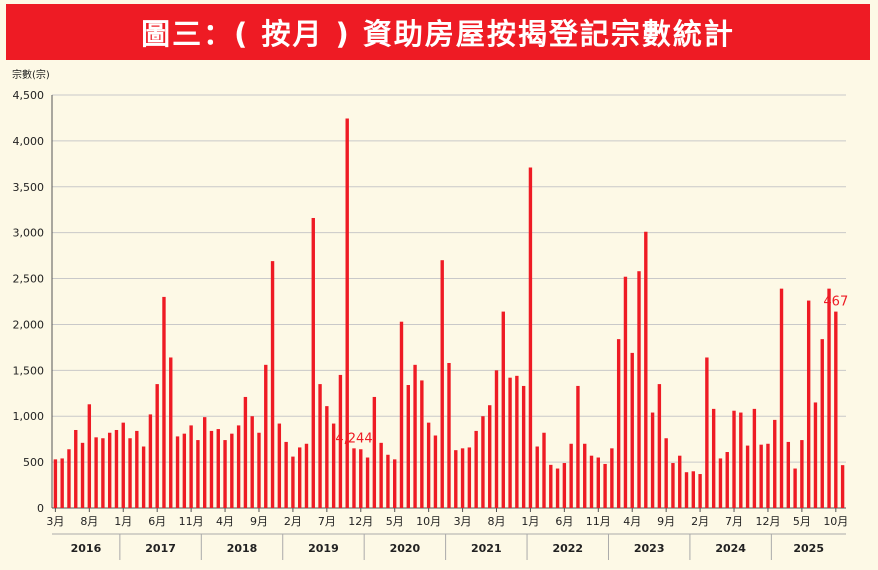 The width and height of the screenshot is (878, 570). I want to click on y-tick-label: 3,500, so click(29, 187).